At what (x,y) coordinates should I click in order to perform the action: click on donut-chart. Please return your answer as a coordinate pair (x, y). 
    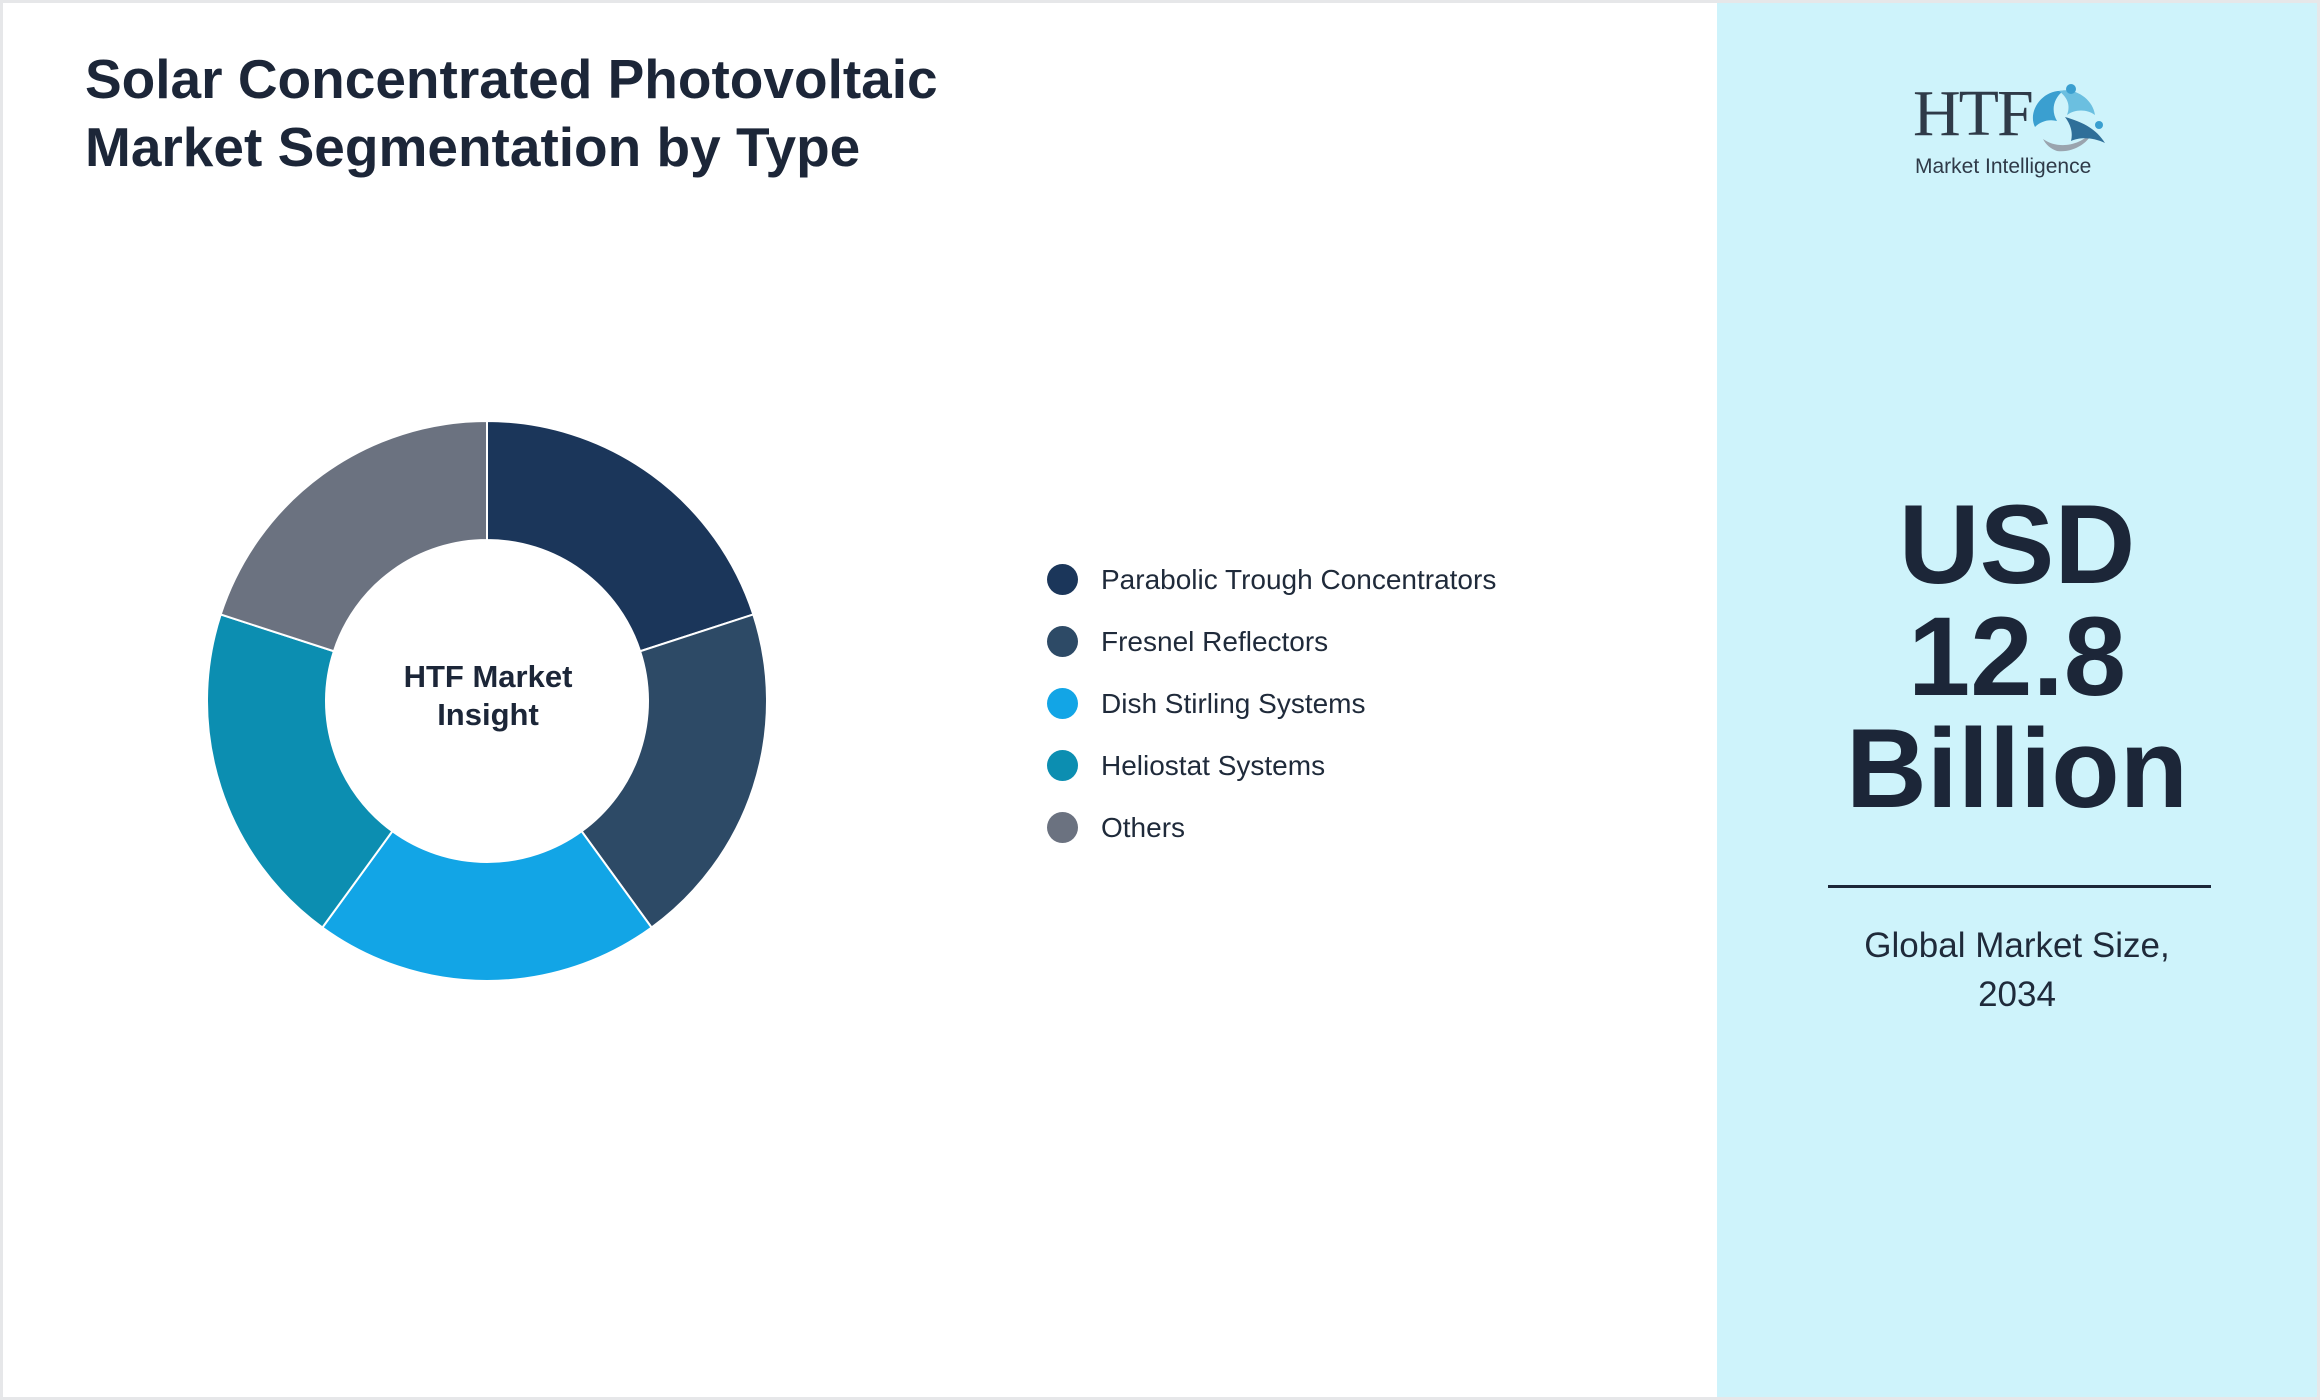
    Looking at the image, I should click on (487, 701).